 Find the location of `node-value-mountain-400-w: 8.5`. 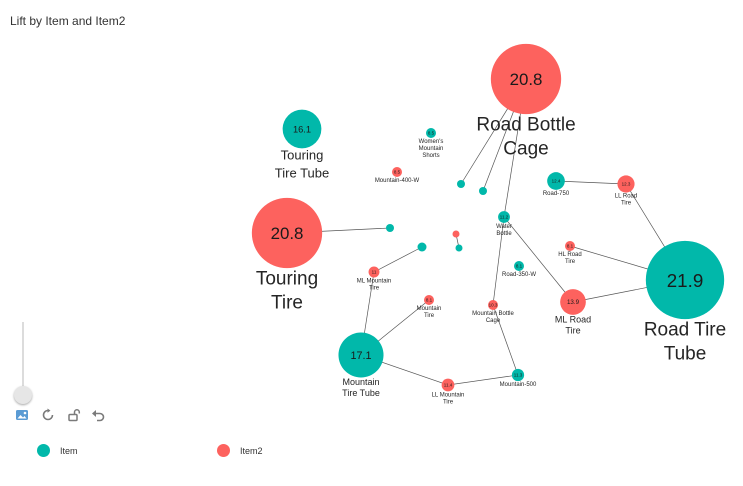

node-value-mountain-400-w: 8.5 is located at coordinates (397, 172).